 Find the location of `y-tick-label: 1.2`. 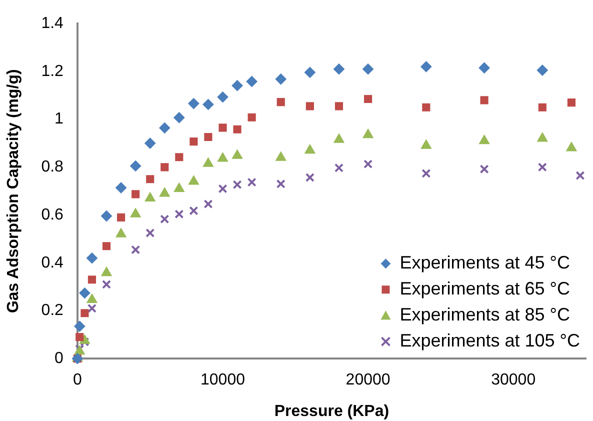

y-tick-label: 1.2 is located at coordinates (52, 71).